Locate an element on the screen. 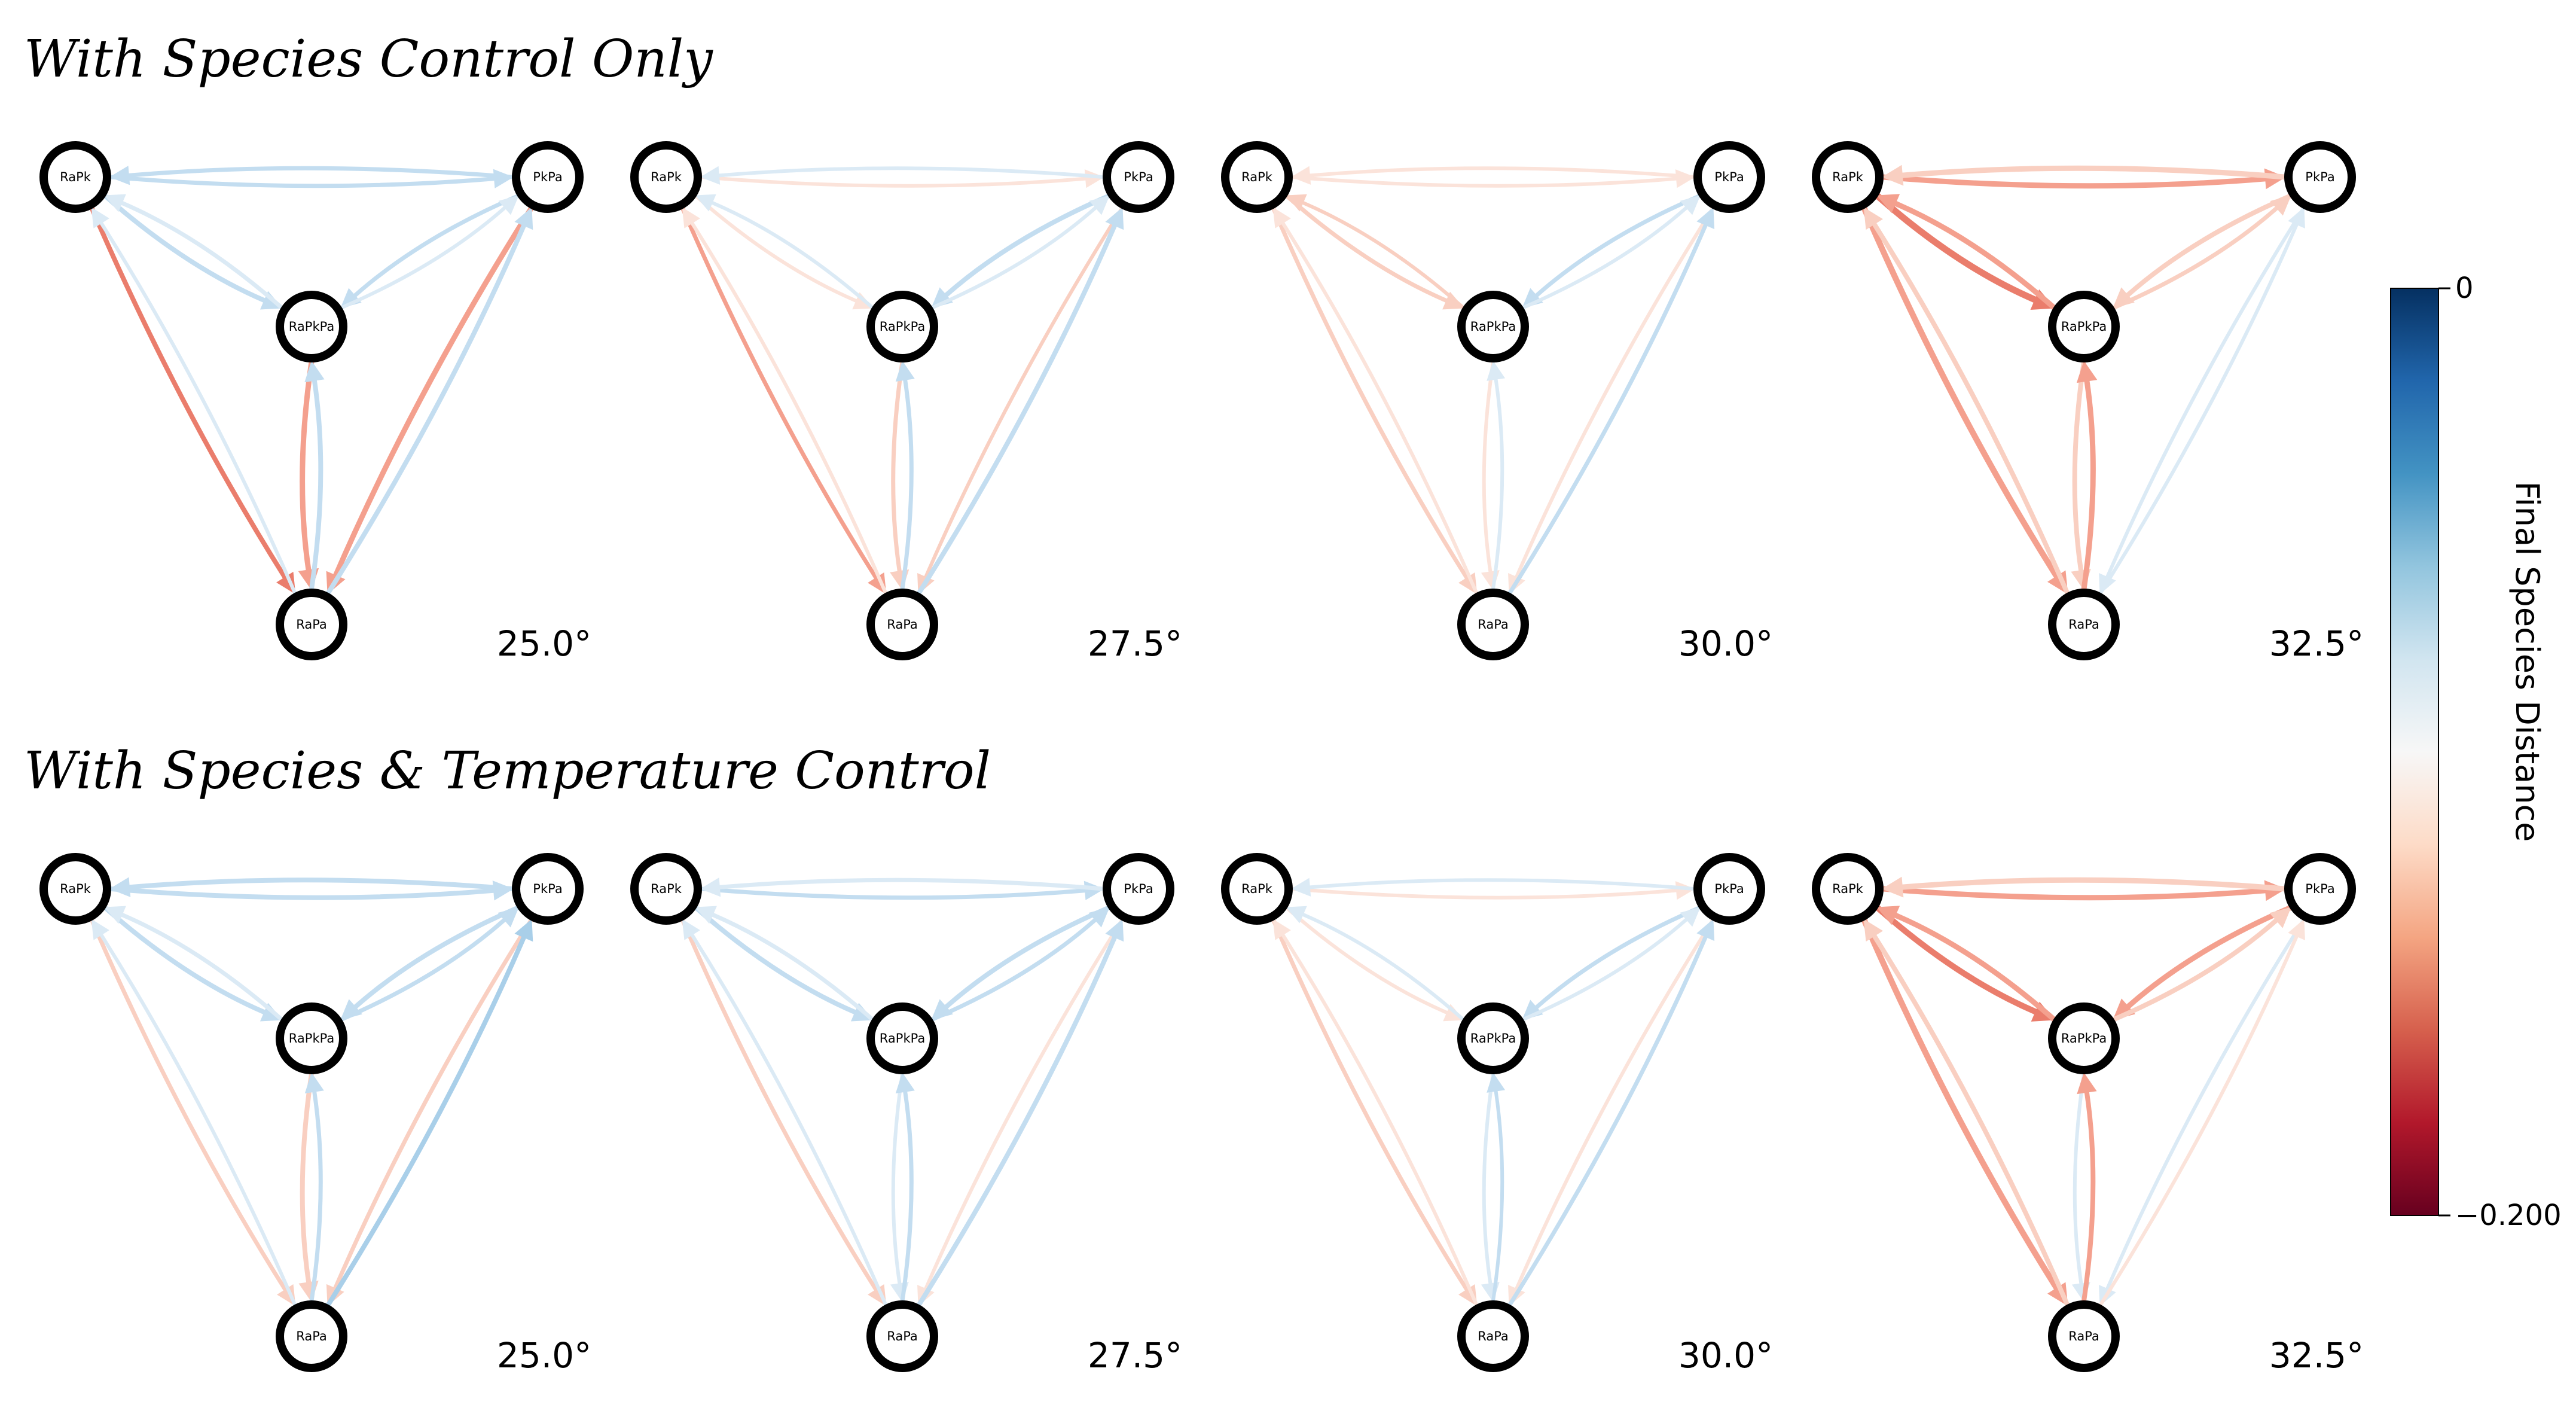  edge-rapk-to-pkpa-line is located at coordinates (2074, 893).